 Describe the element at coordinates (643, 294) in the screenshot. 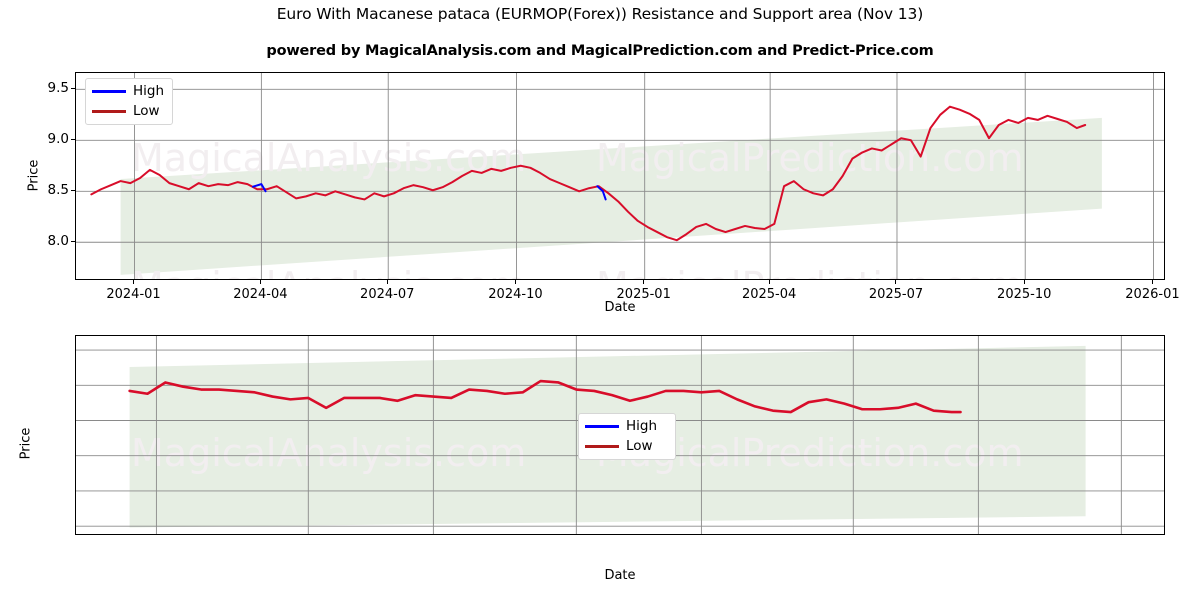

I see `xtick-label: 2025-01` at that location.